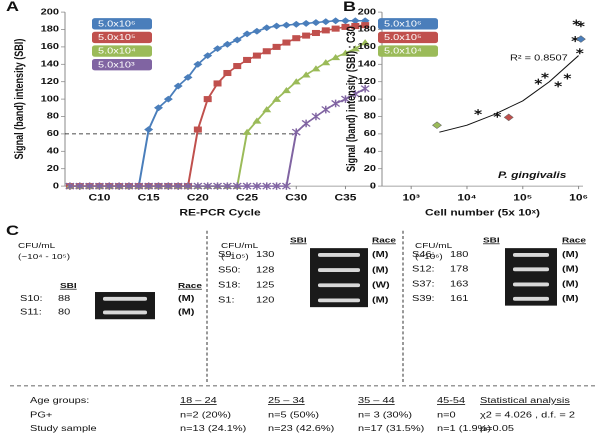 The image size is (600, 435). What do you see at coordinates (226, 254) in the screenshot?
I see `sample-id: S9:` at bounding box center [226, 254].